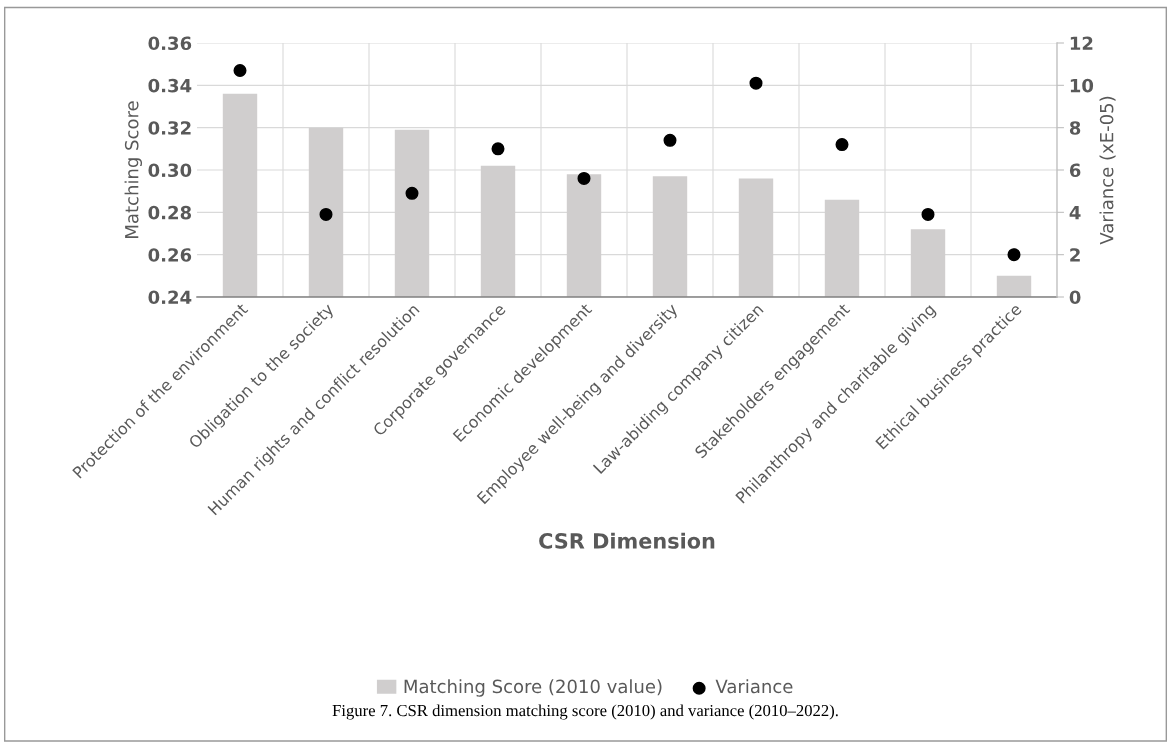 The image size is (1171, 744). What do you see at coordinates (1081, 43) in the screenshot?
I see `y2-tick-label: 12` at bounding box center [1081, 43].